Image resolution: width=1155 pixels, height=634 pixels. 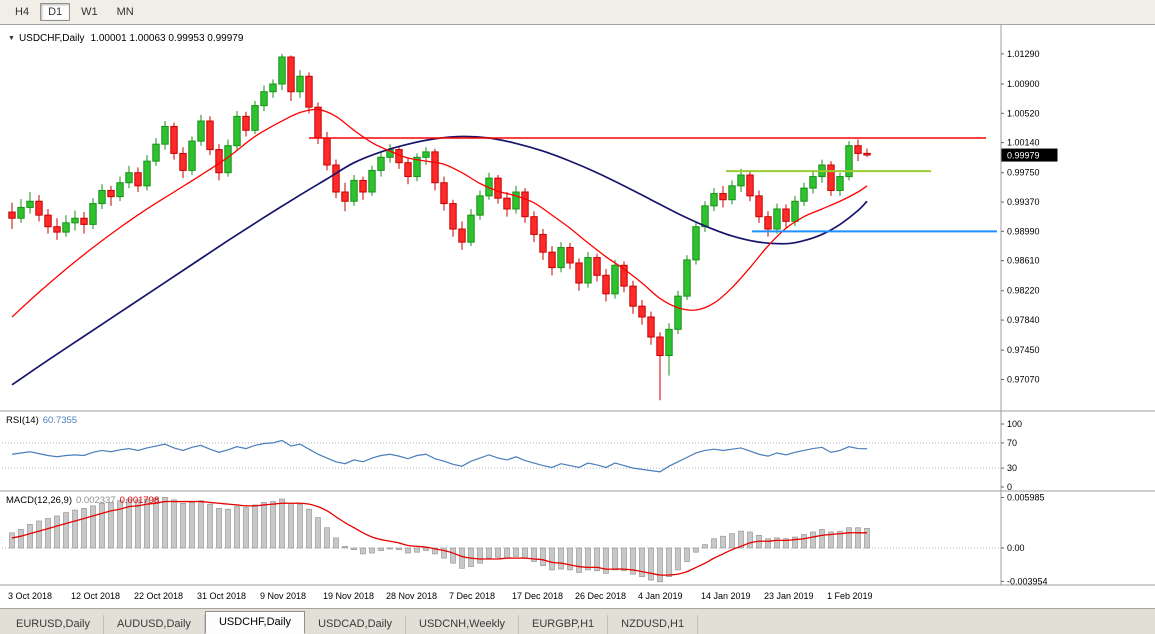 What do you see at coordinates (51, 38) in the screenshot?
I see `symbol-name: USDCHF,Daily` at bounding box center [51, 38].